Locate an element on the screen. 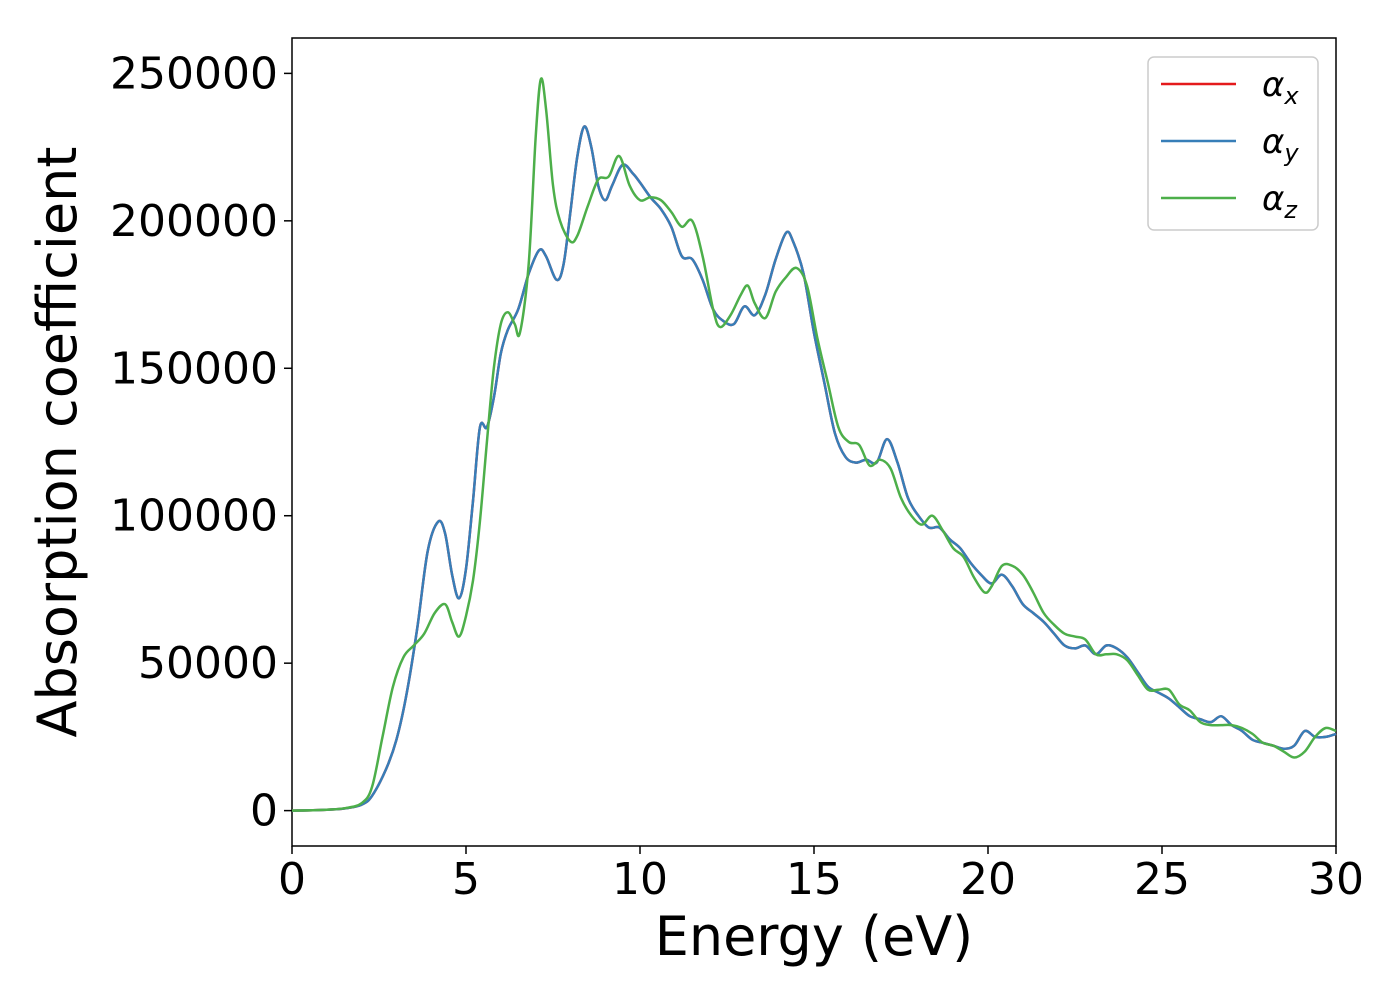  x-tick-label: 10 is located at coordinates (640, 879).